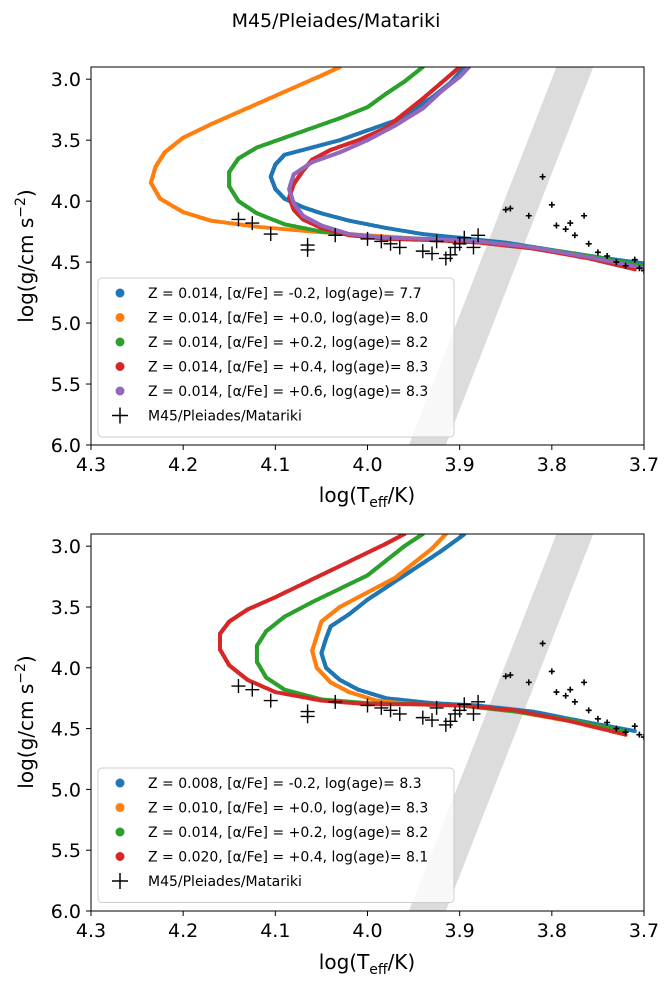 The width and height of the screenshot is (672, 986). Describe the element at coordinates (25, 721) in the screenshot. I see `y-axis-label: log(g/cm s−2)` at that location.